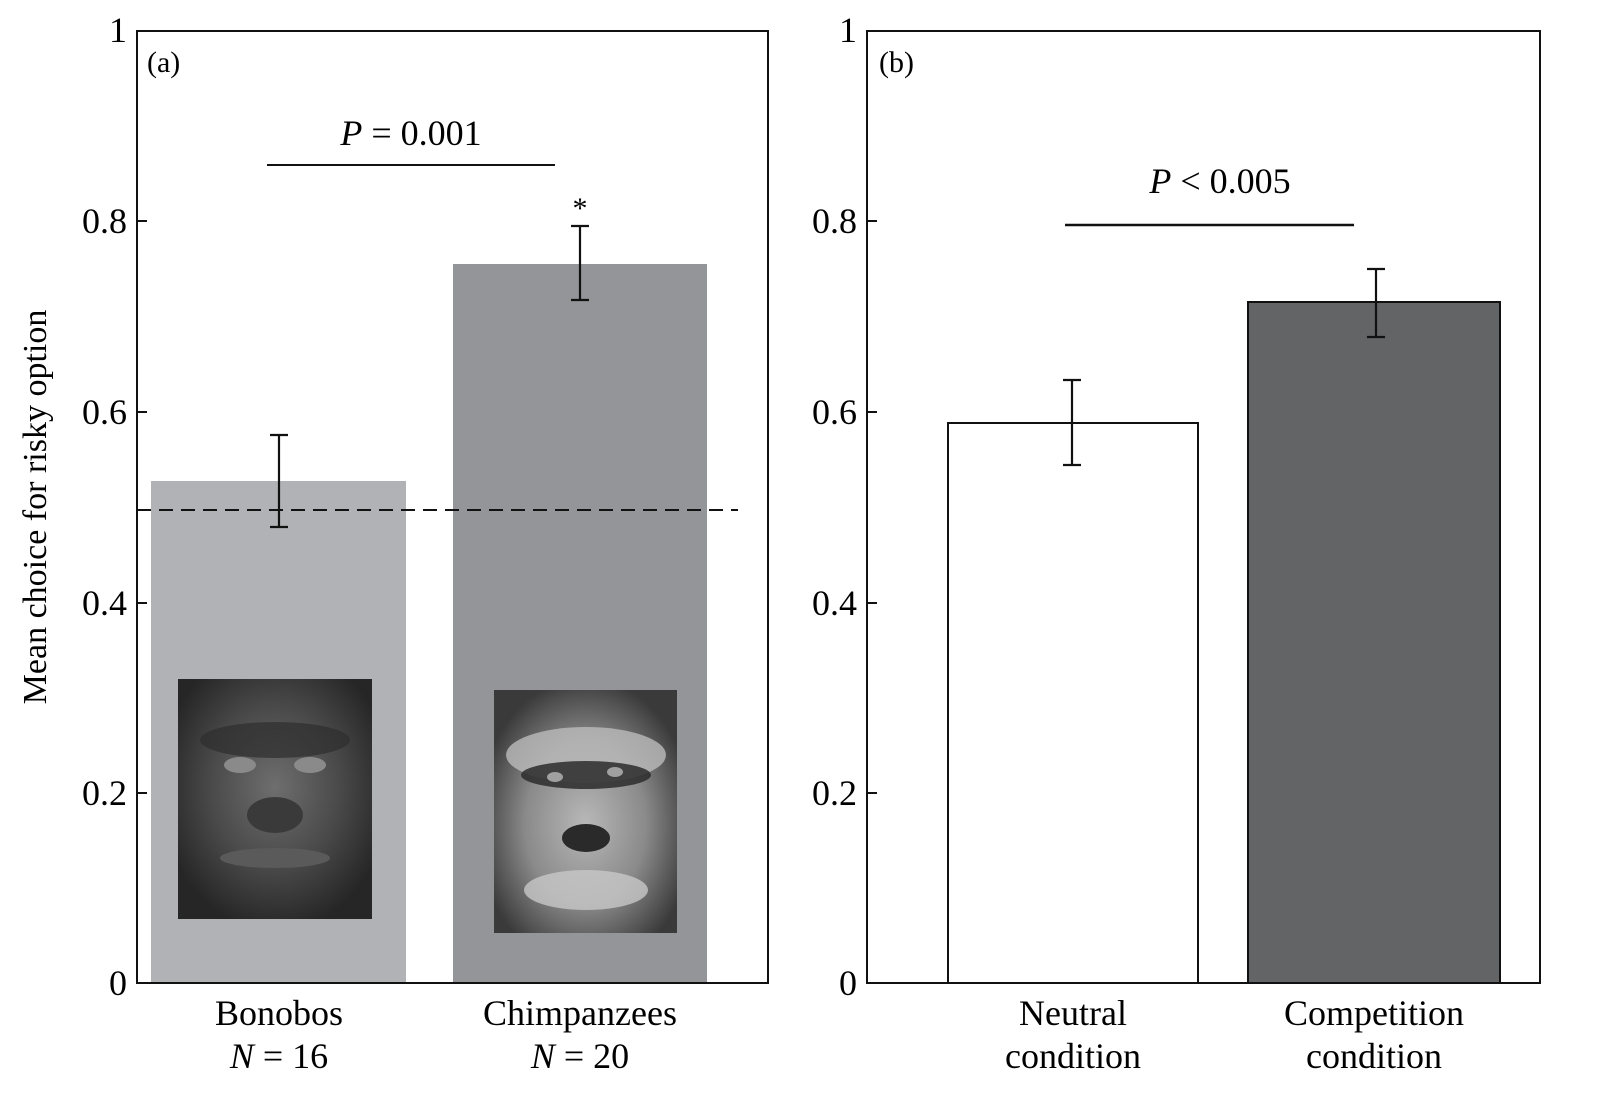 The width and height of the screenshot is (1600, 1101). I want to click on error-bar-bonobos, so click(279, 481).